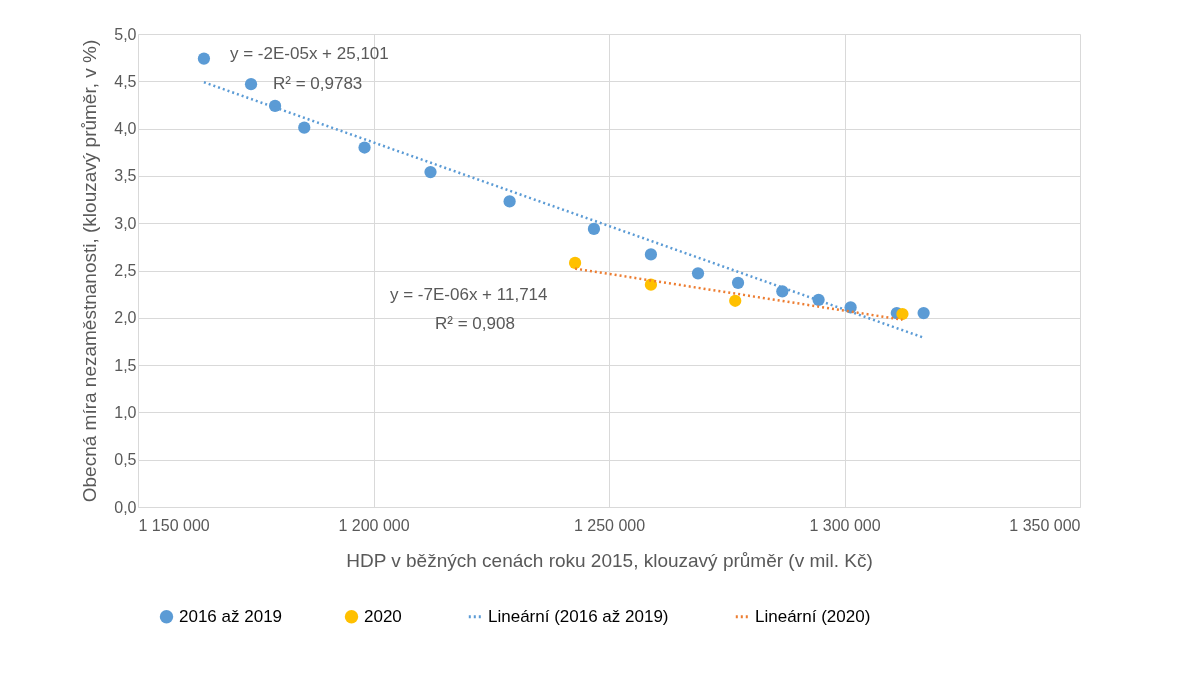 Image resolution: width=1179 pixels, height=680 pixels. I want to click on y-tick-label: 0,5, so click(125, 460).